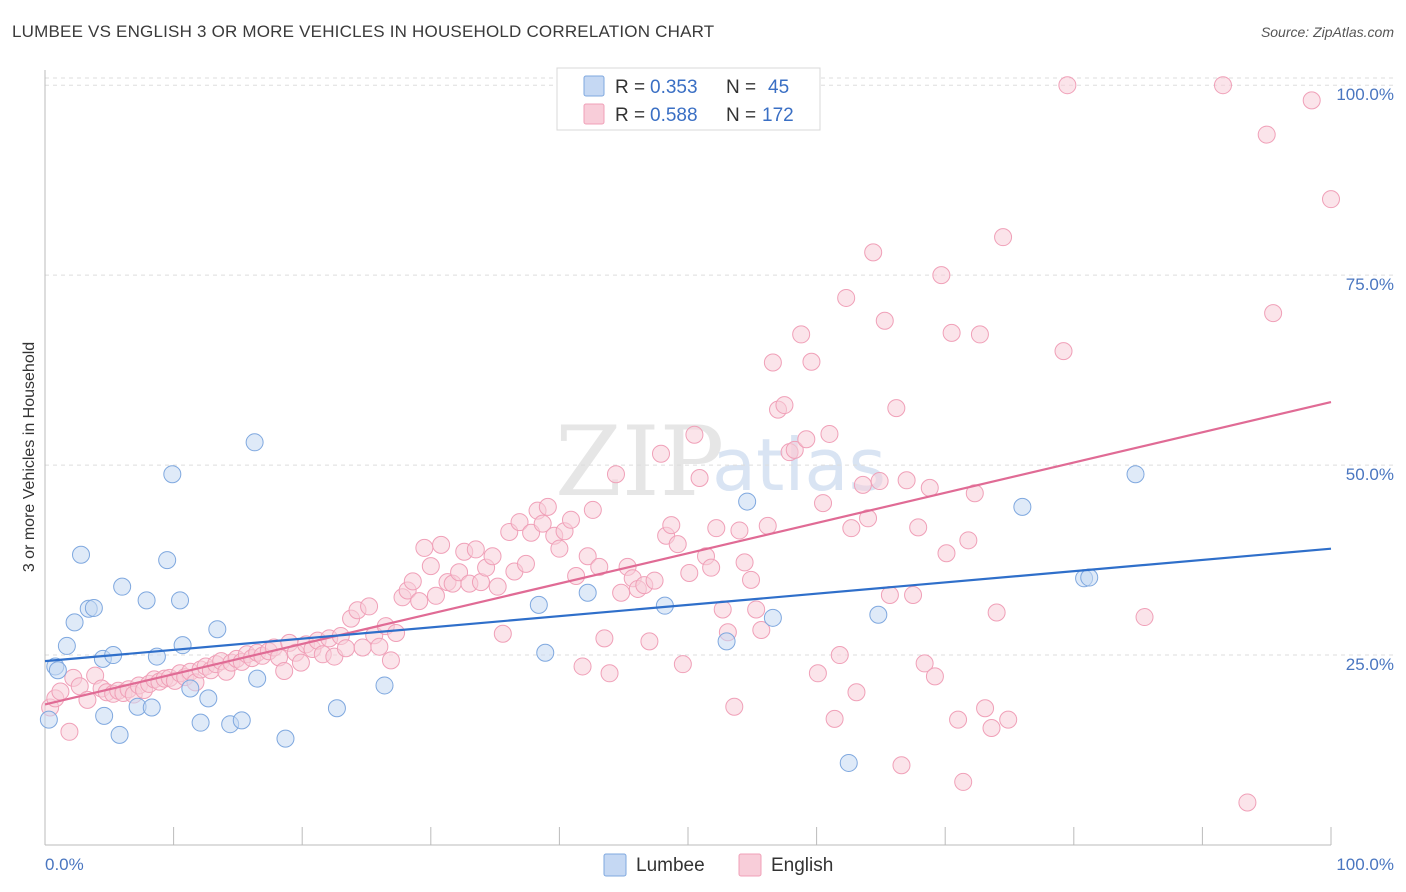 This screenshot has width=1406, height=892. Describe the element at coordinates (1370, 284) in the screenshot. I see `y-tick-label: 75.0%` at that location.